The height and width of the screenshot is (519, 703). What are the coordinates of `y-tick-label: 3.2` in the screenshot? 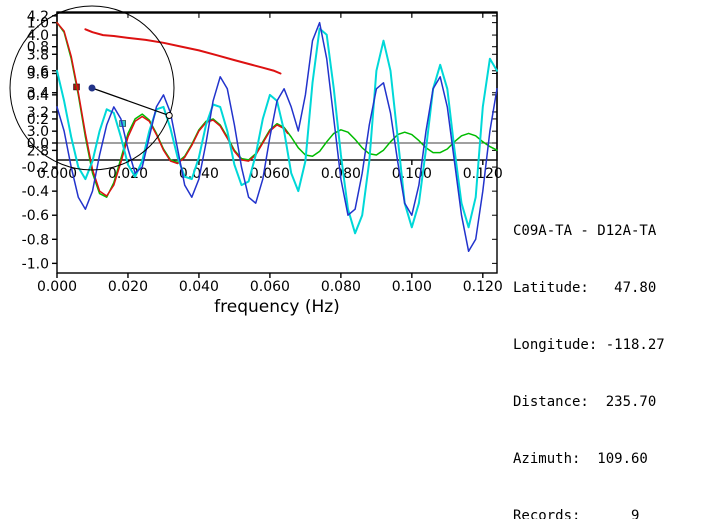 It's located at (38, 113).